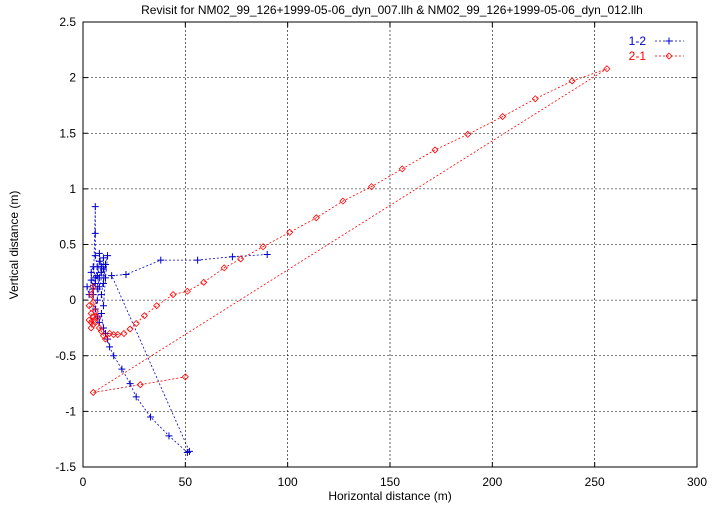 The height and width of the screenshot is (505, 721). What do you see at coordinates (67, 133) in the screenshot?
I see `y-tick-label: 1.5` at bounding box center [67, 133].